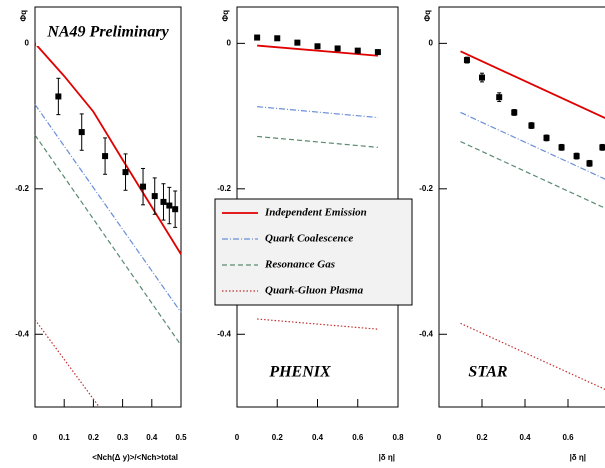 This screenshot has width=605, height=468. I want to click on chart-title: STAR, so click(487, 372).